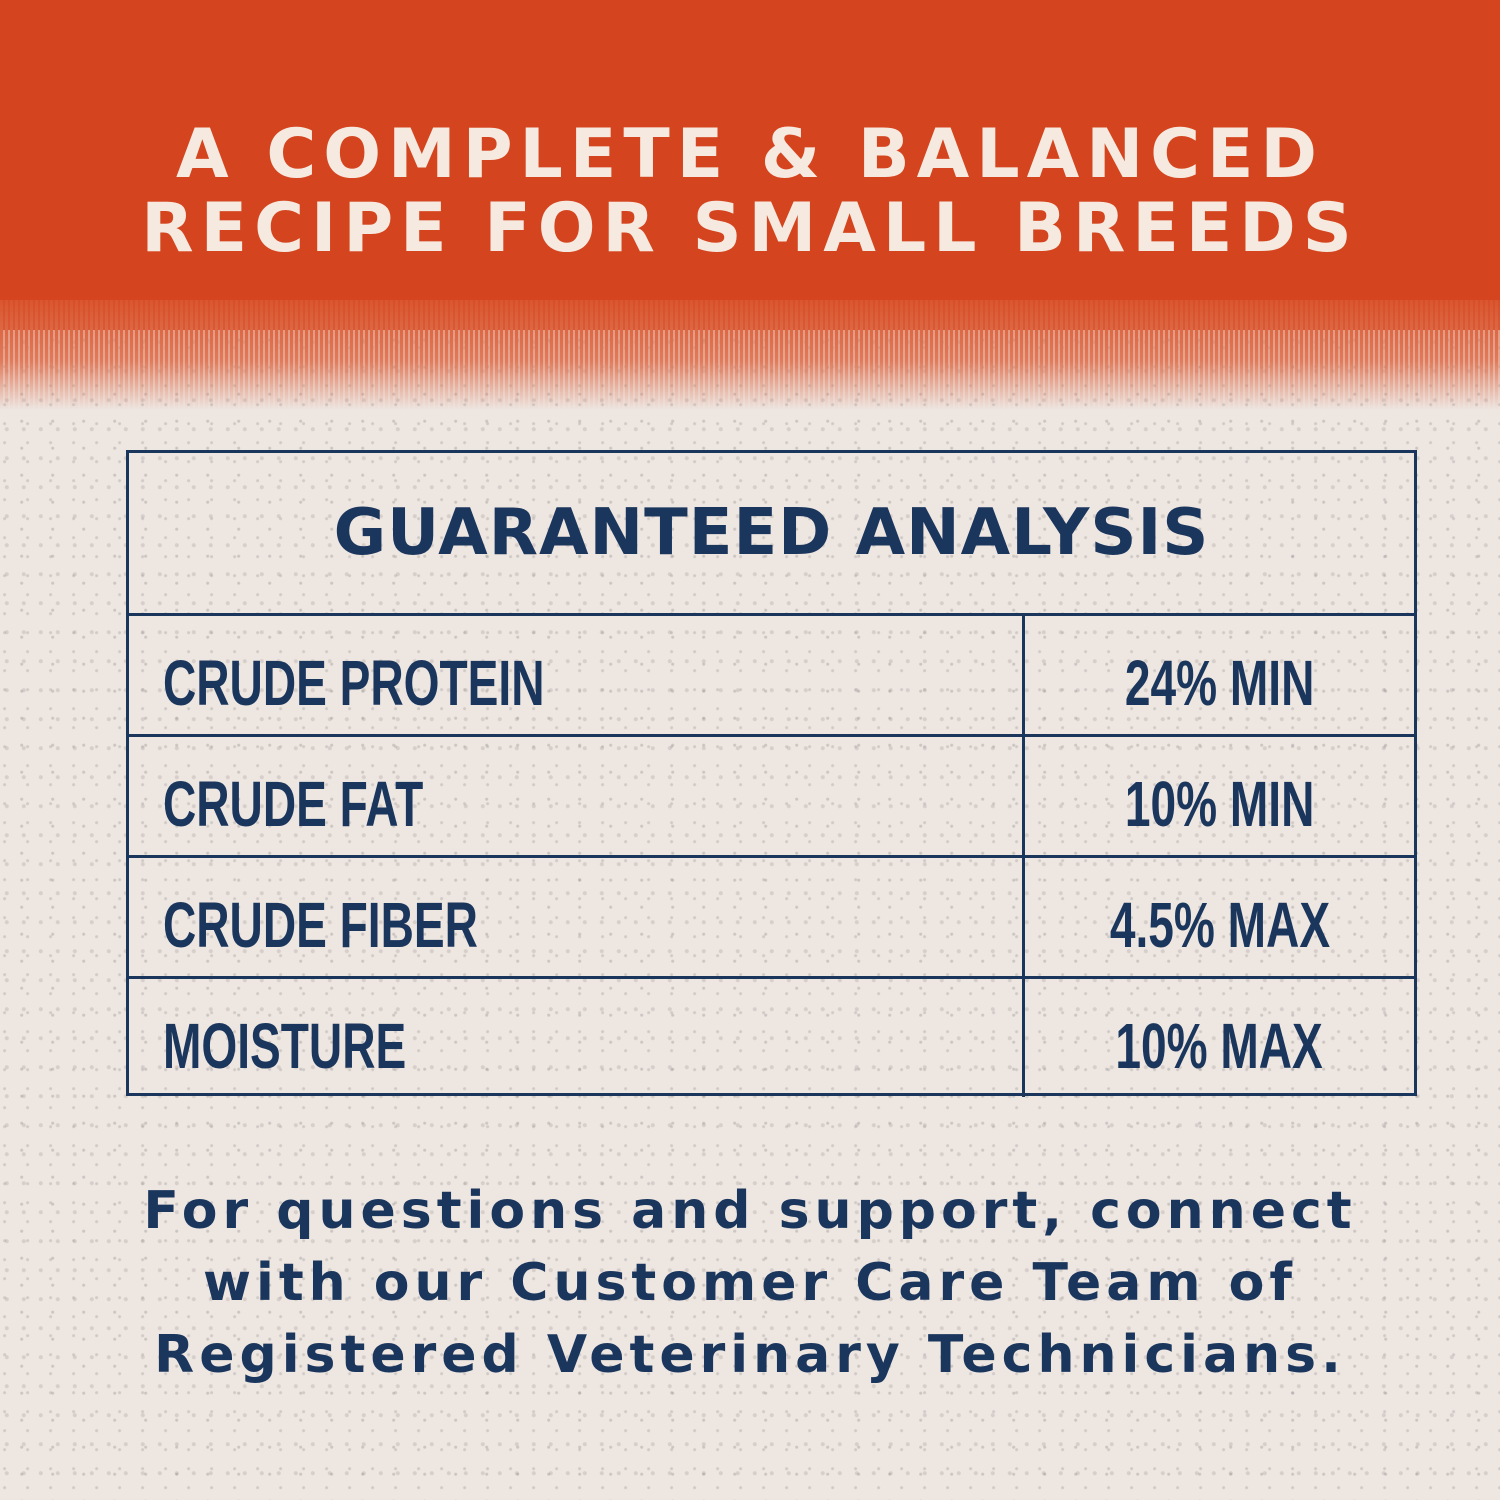 The image size is (1500, 1500). Describe the element at coordinates (750, 355) in the screenshot. I see `brush-edge` at that location.